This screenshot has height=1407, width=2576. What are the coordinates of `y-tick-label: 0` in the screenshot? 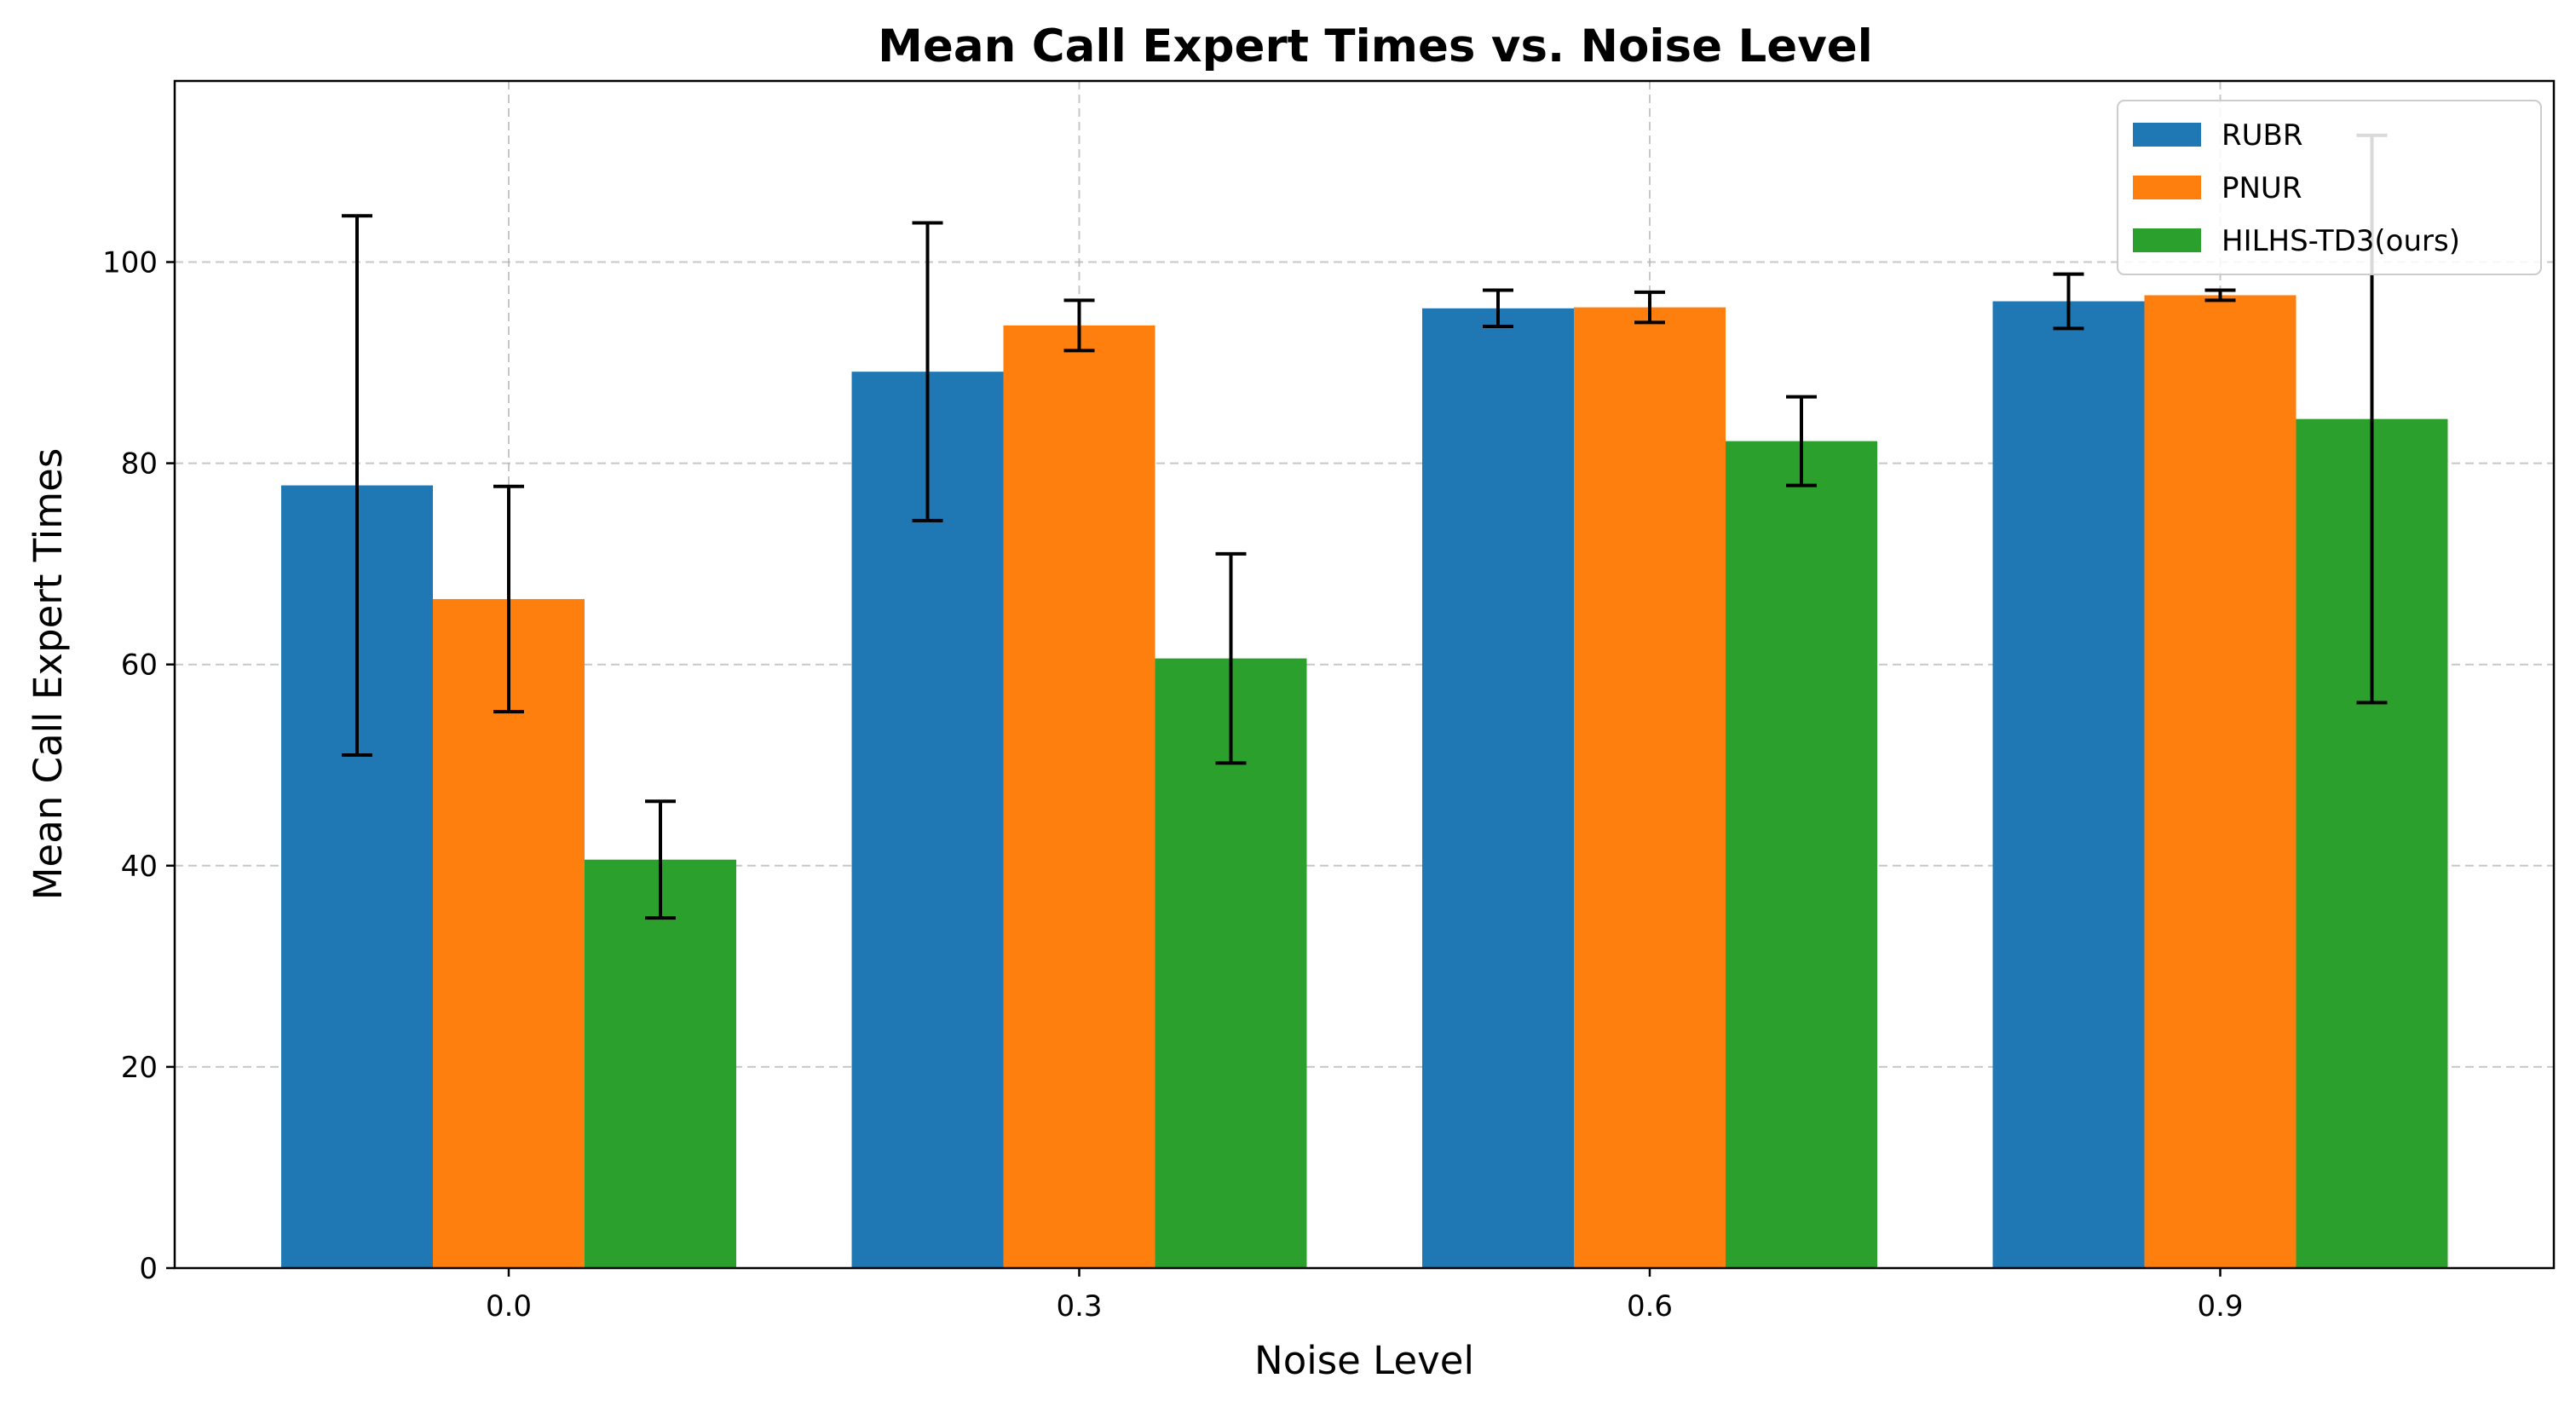 It's located at (148, 1269).